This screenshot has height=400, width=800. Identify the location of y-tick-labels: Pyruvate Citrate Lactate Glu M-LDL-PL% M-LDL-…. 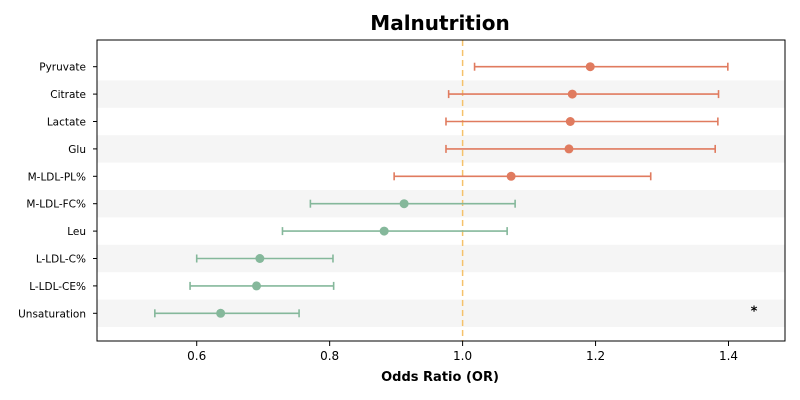
(57, 191).